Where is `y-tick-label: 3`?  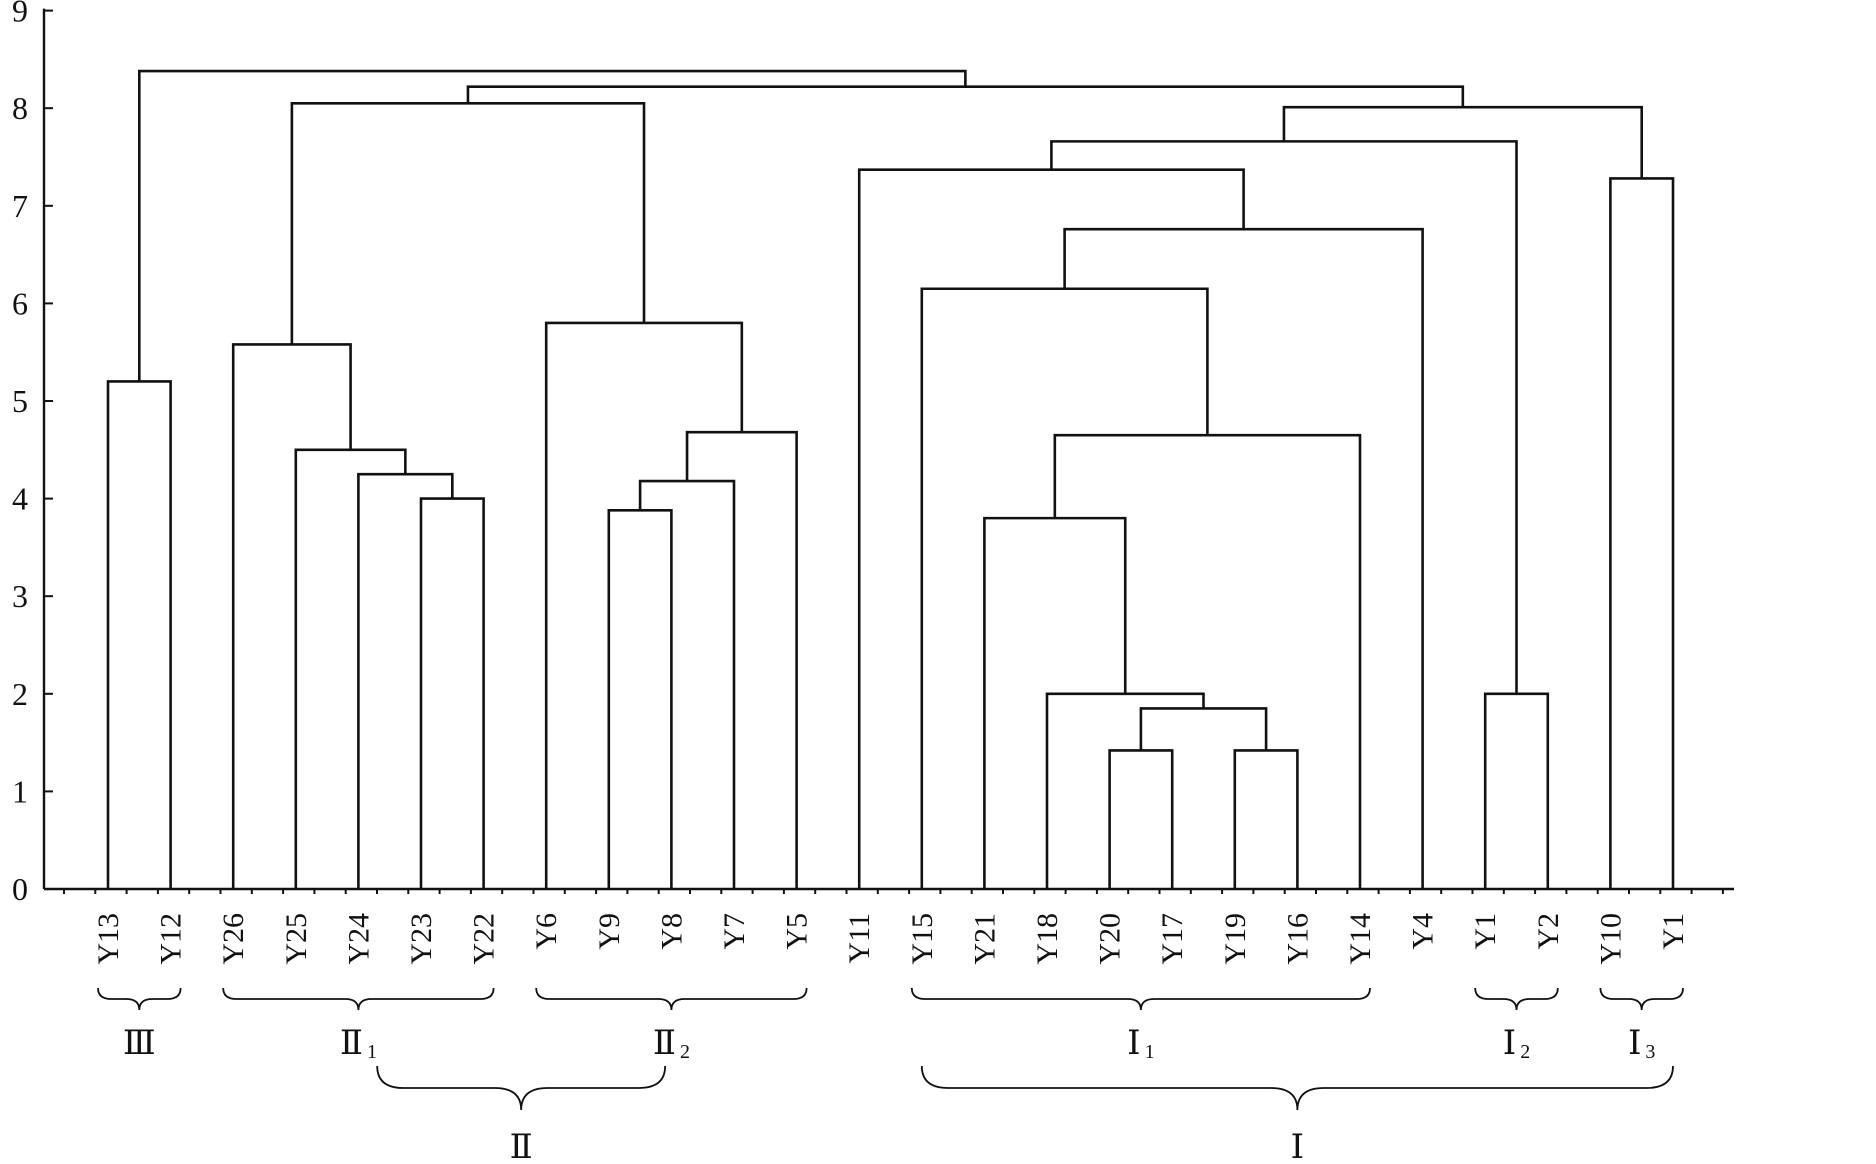
y-tick-label: 3 is located at coordinates (20, 596).